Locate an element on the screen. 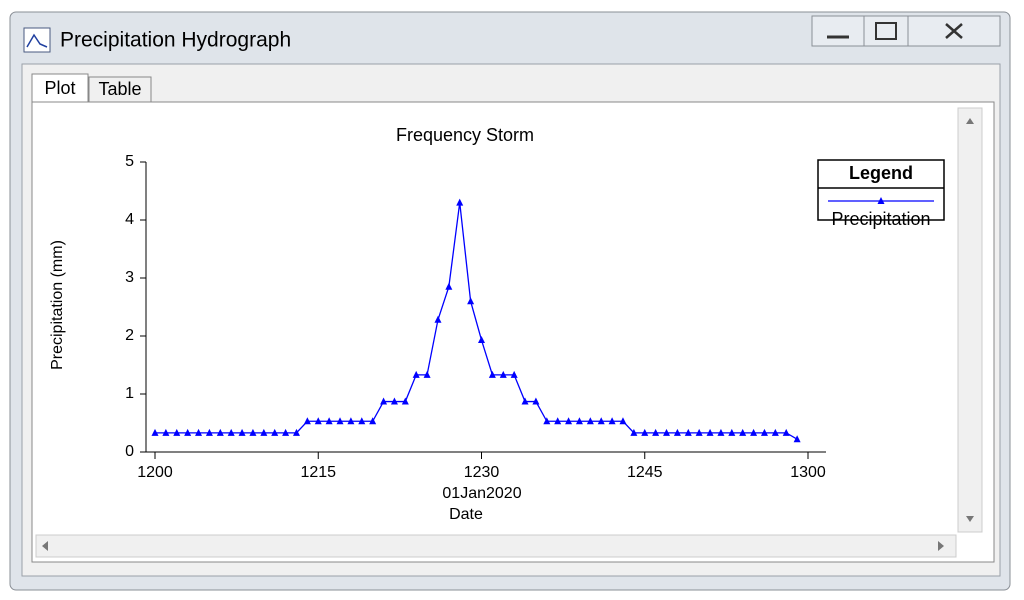  tab-table is located at coordinates (120, 89).